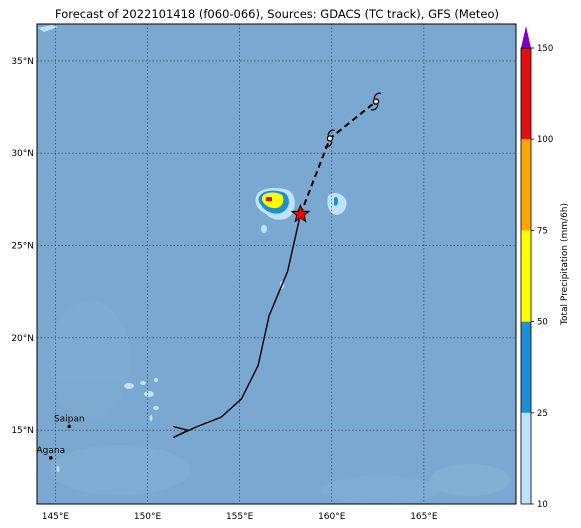 Image resolution: width=581 pixels, height=528 pixels. What do you see at coordinates (542, 414) in the screenshot?
I see `colorbar-tick-label: 25` at bounding box center [542, 414].